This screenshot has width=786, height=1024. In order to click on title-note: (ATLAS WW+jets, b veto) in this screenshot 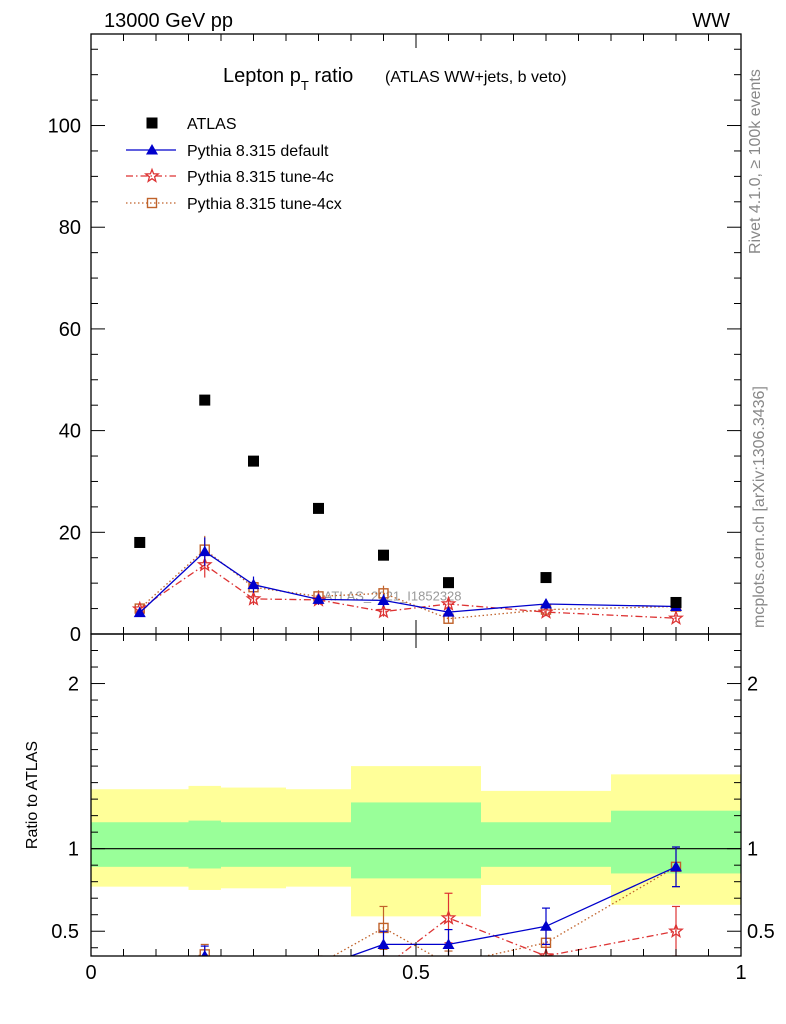, I will do `click(476, 77)`.